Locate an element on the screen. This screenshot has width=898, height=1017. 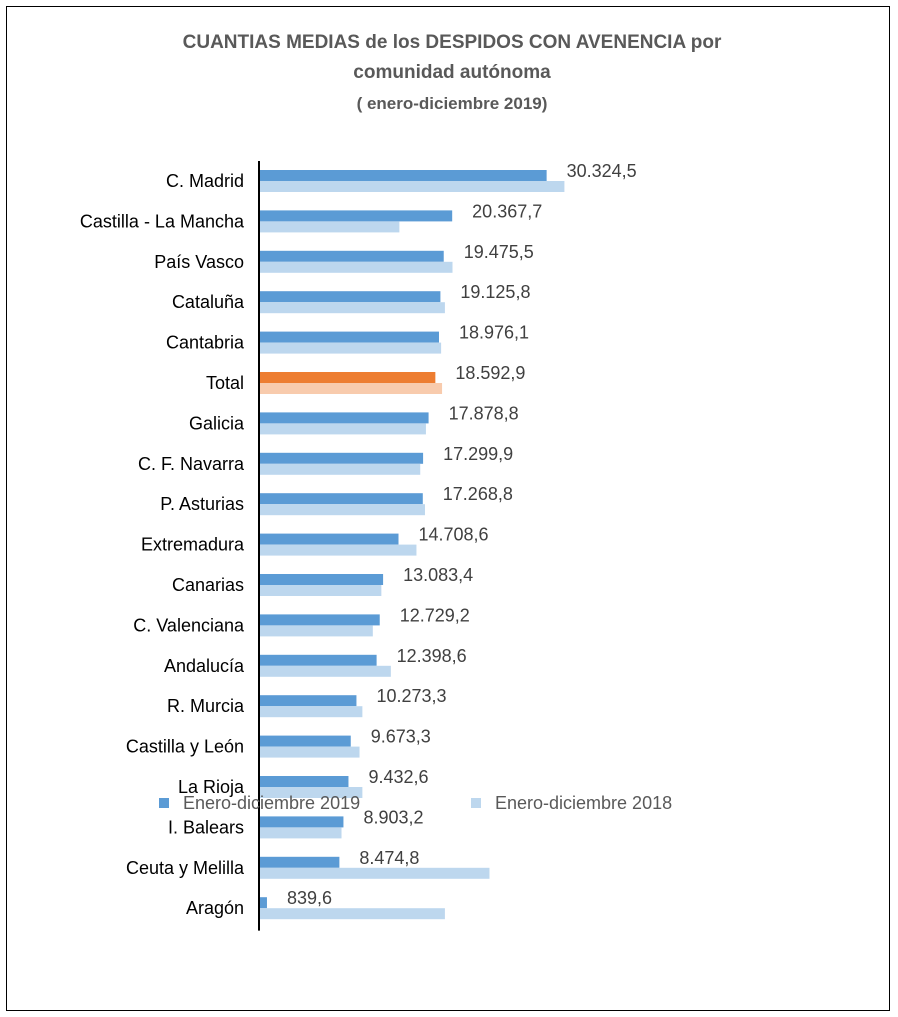
value-label: 13.083,4 is located at coordinates (438, 575).